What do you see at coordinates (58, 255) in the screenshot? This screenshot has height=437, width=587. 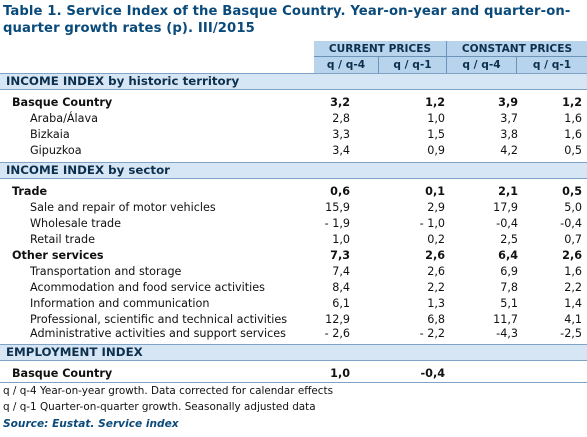 I see `row-label: Other services` at bounding box center [58, 255].